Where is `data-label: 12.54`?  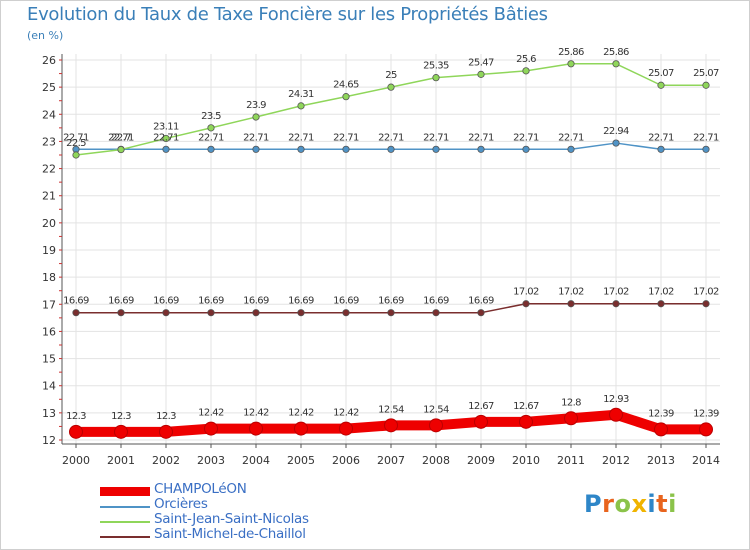 data-label: 12.54 is located at coordinates (436, 409).